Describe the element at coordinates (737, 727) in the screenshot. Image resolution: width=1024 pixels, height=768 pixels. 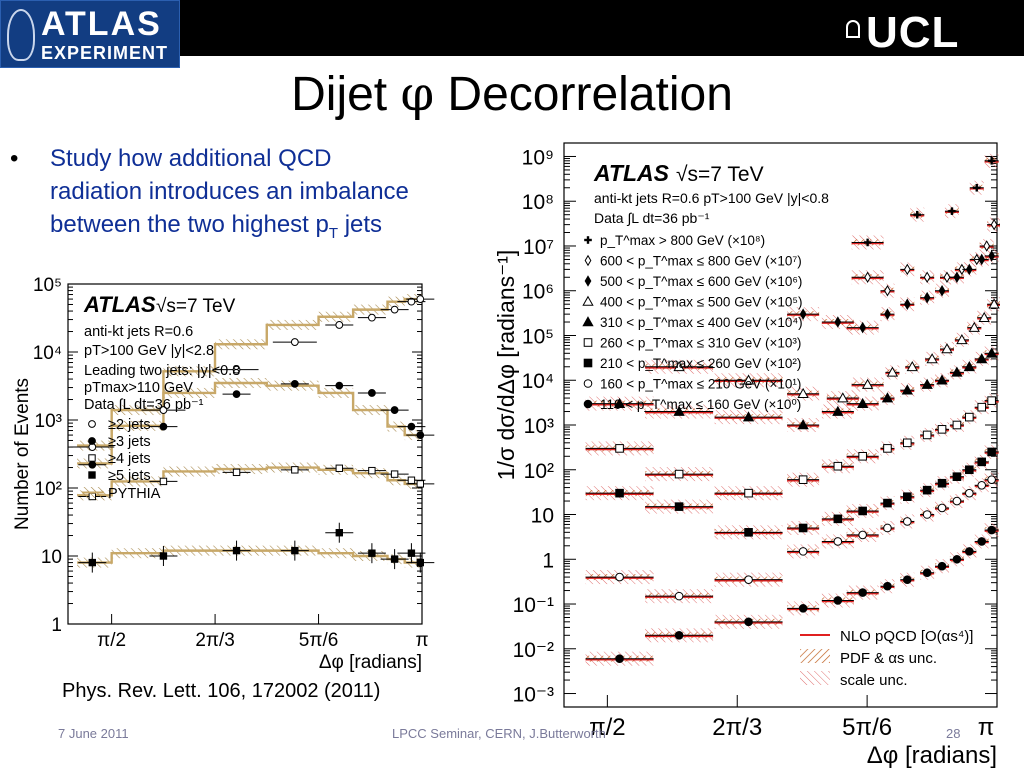
I see `x-tick-label: 2π/3` at that location.